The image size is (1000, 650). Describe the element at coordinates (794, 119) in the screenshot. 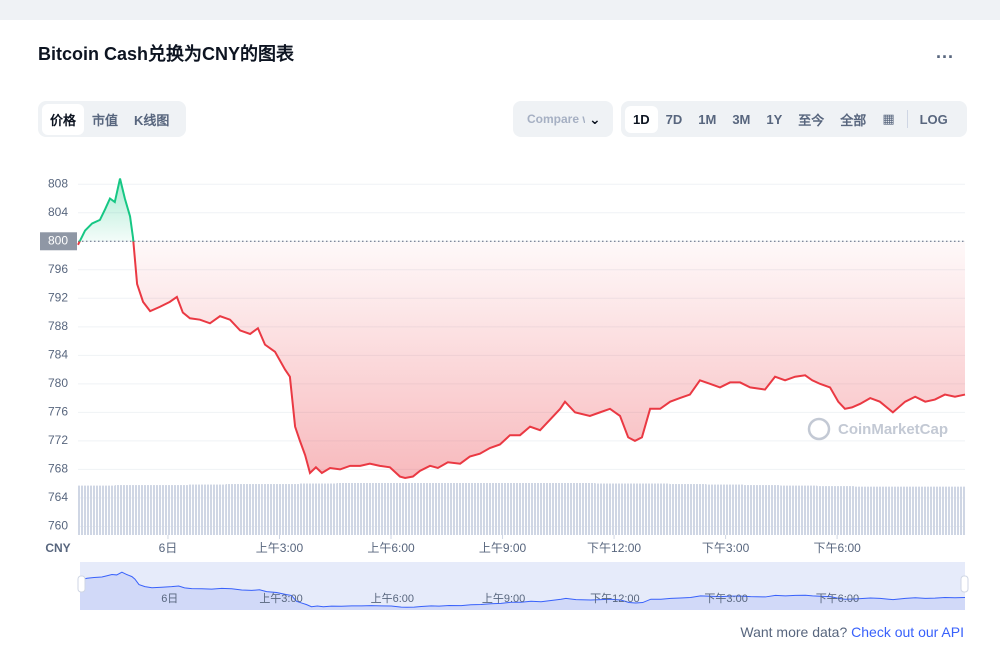

I see `range-group: 1D 7D 1M 3M 1Y 至今 全部 ▦ LOG` at that location.